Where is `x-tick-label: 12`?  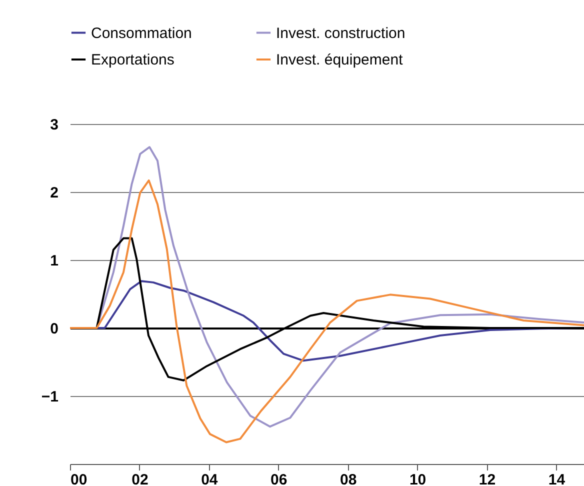 x-tick-label: 12 is located at coordinates (487, 479).